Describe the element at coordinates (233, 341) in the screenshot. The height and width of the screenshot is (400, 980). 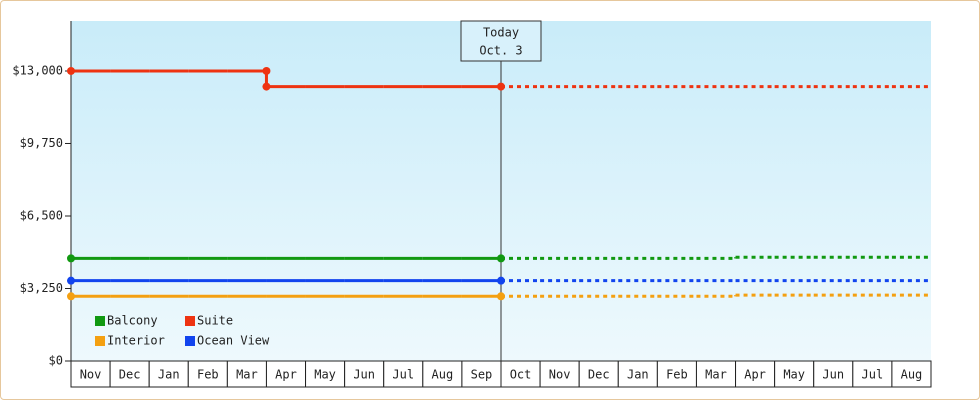
I see `legend-label: Ocean View` at that location.